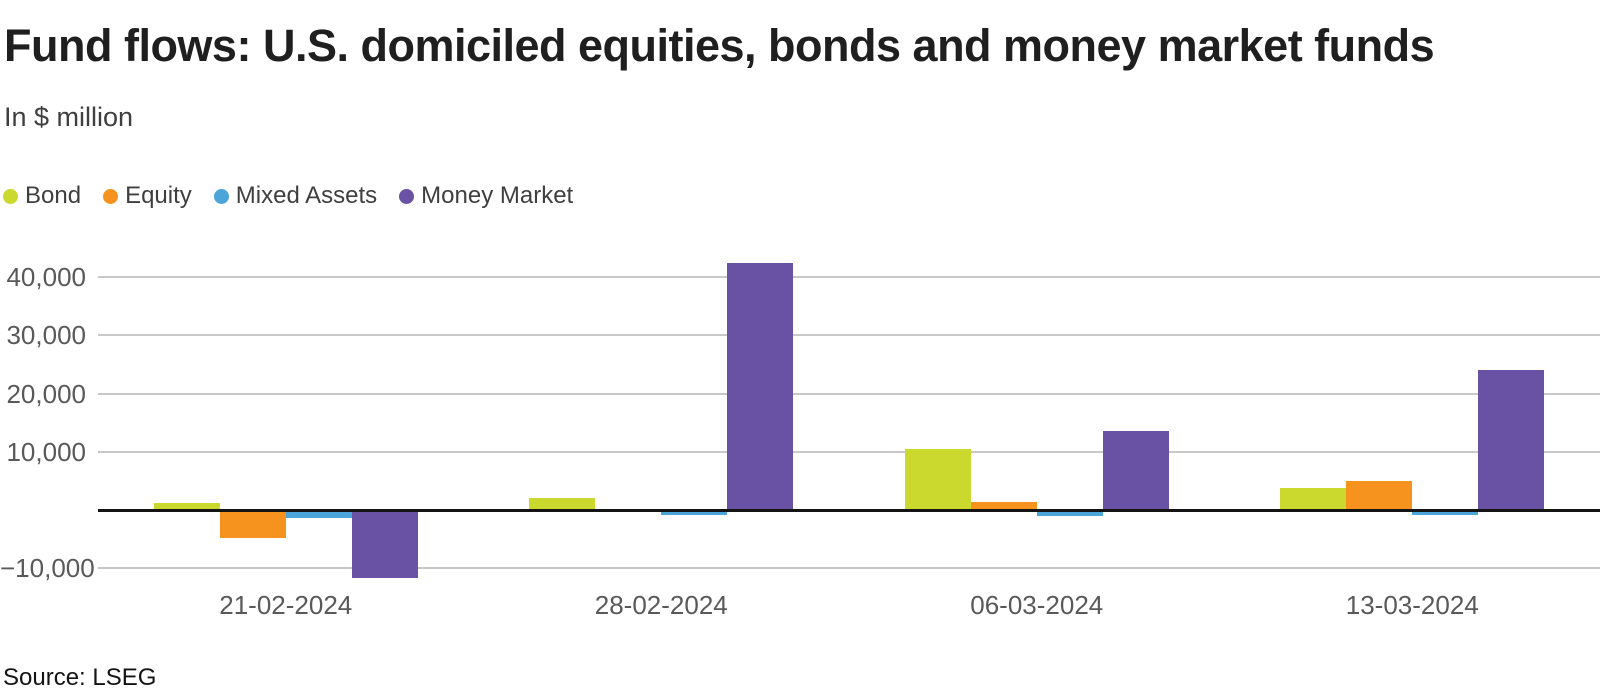 The width and height of the screenshot is (1600, 700). I want to click on y-axis-label-20000: 20,000, so click(46, 393).